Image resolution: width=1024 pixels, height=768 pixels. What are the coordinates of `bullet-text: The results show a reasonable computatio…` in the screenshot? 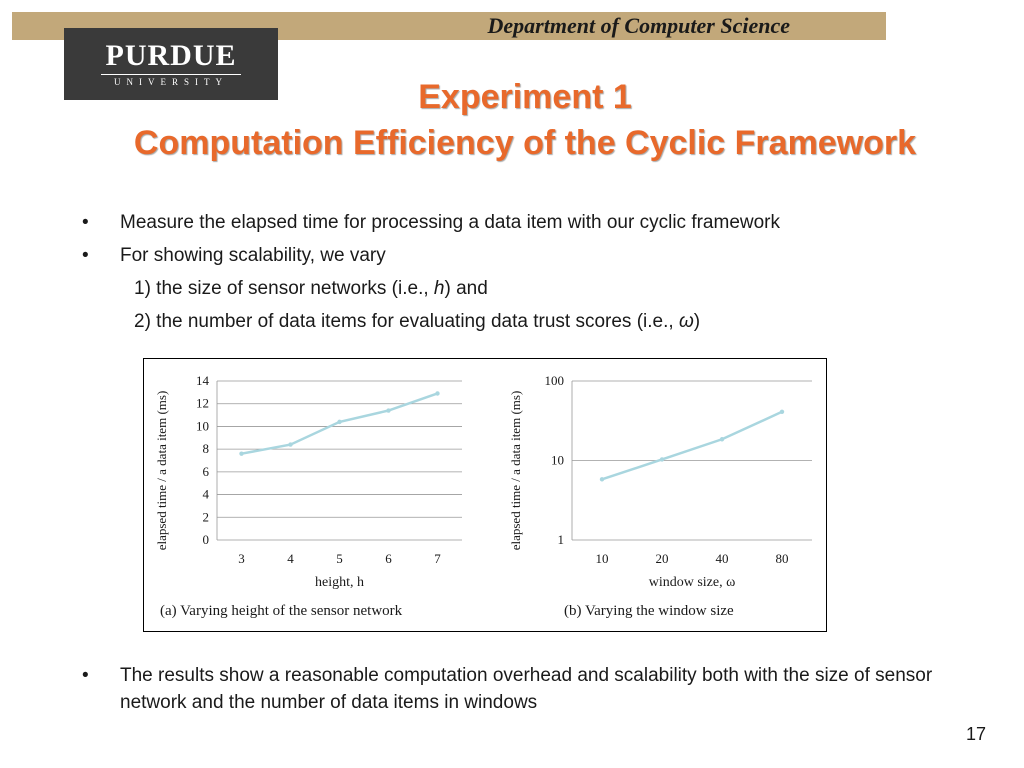 It's located at (526, 689).